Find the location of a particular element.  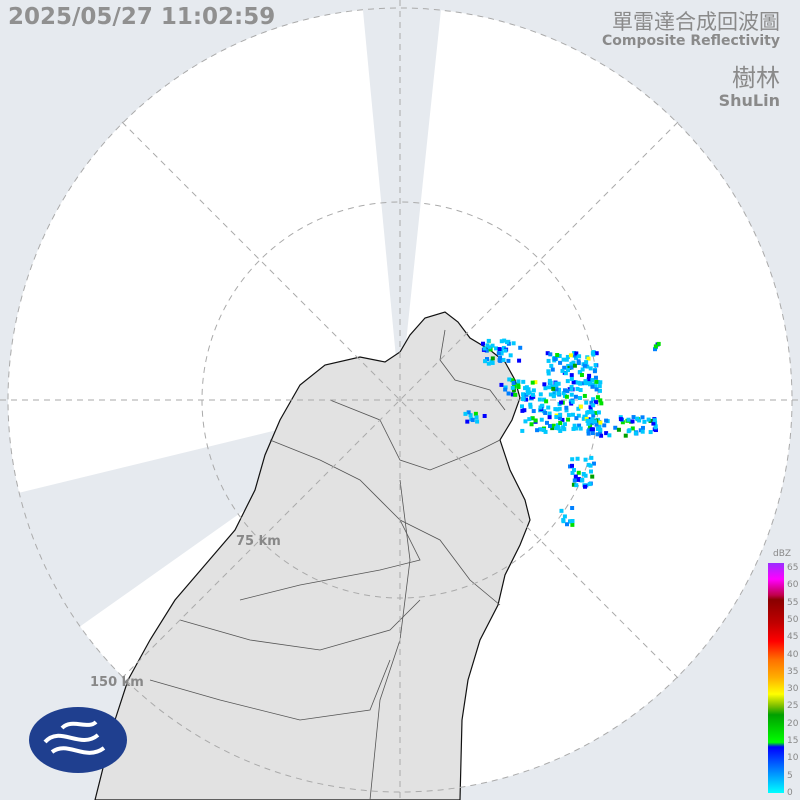

legend-tick: 10 is located at coordinates (793, 758).